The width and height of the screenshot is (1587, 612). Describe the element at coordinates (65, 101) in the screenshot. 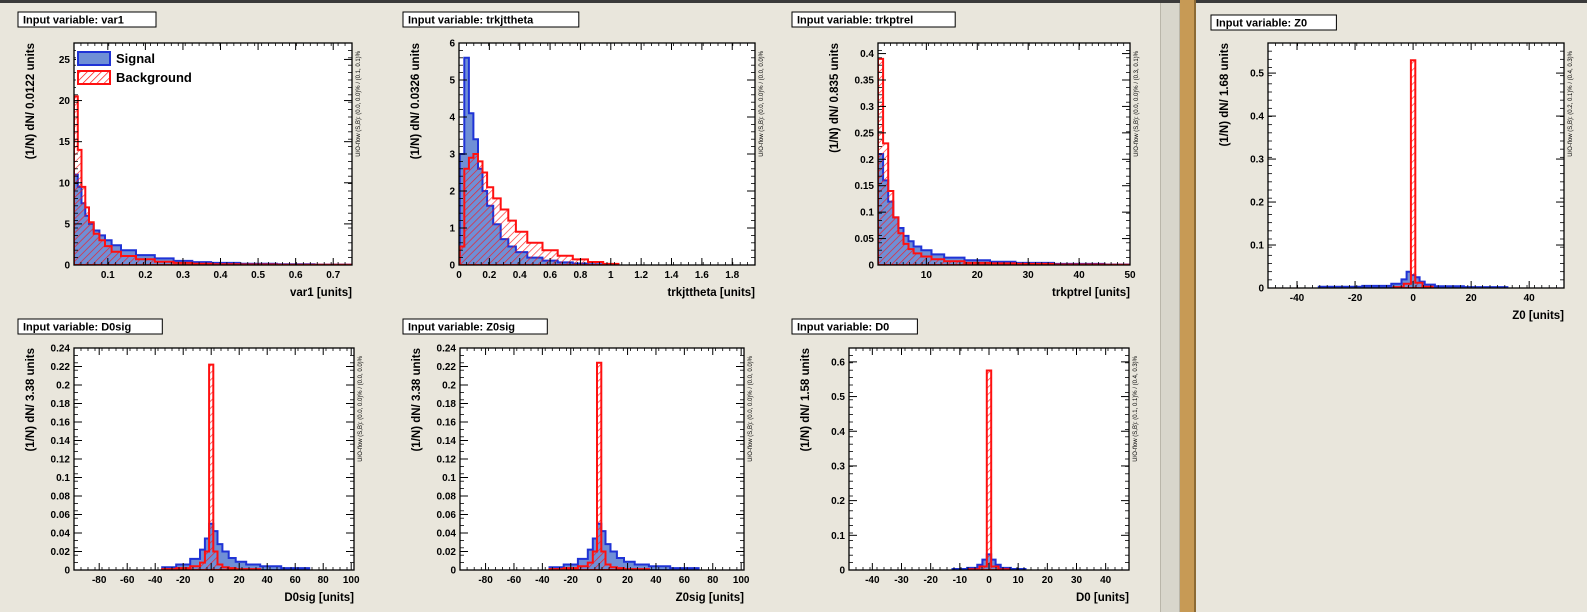

I see `y-tick-label: 20` at that location.